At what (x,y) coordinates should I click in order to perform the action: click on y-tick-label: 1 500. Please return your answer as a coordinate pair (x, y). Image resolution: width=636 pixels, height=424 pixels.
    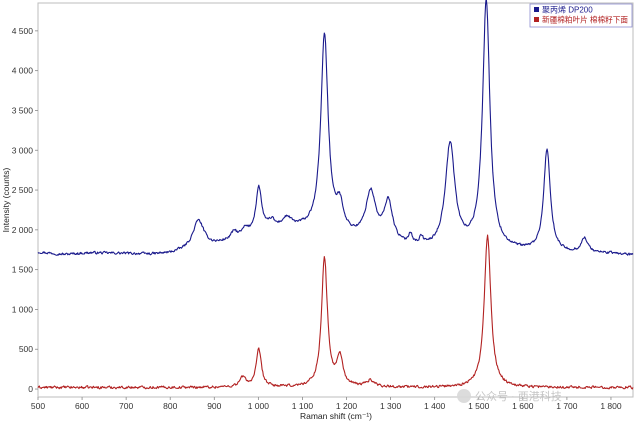
    Looking at the image, I should click on (23, 270).